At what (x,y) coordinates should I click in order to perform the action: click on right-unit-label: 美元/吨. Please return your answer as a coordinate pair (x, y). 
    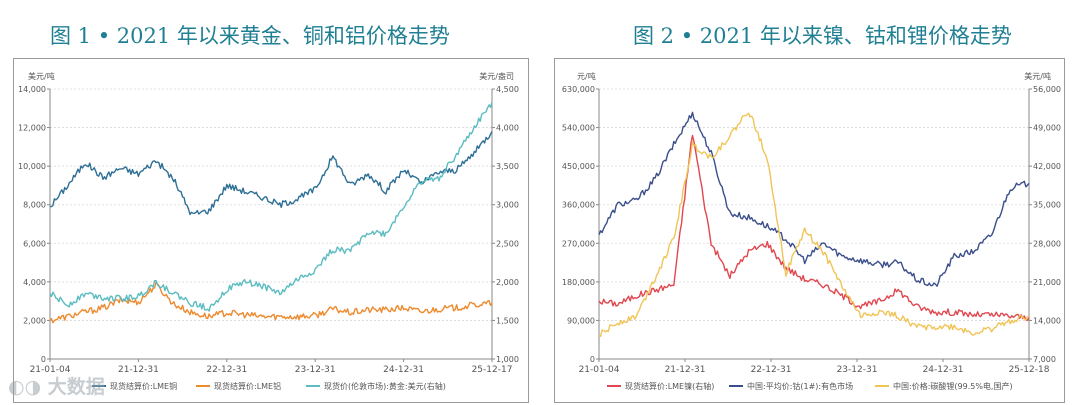
    Looking at the image, I should click on (1037, 76).